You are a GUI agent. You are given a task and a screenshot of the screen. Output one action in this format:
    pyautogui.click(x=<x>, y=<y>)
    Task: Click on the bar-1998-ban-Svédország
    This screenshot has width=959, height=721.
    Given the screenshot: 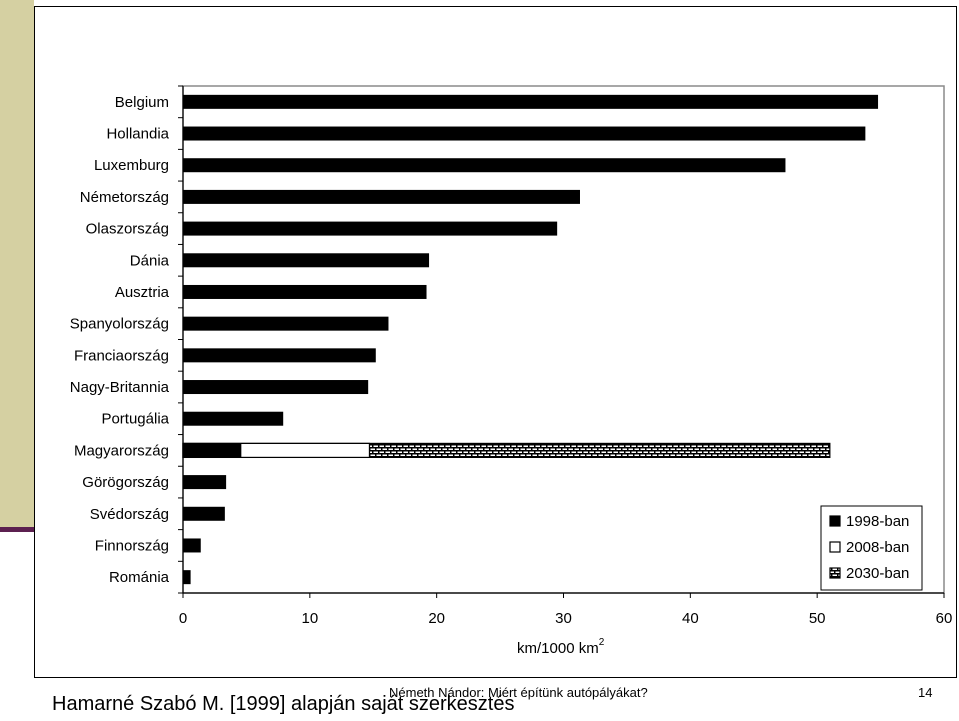 What is the action you would take?
    pyautogui.click(x=204, y=513)
    